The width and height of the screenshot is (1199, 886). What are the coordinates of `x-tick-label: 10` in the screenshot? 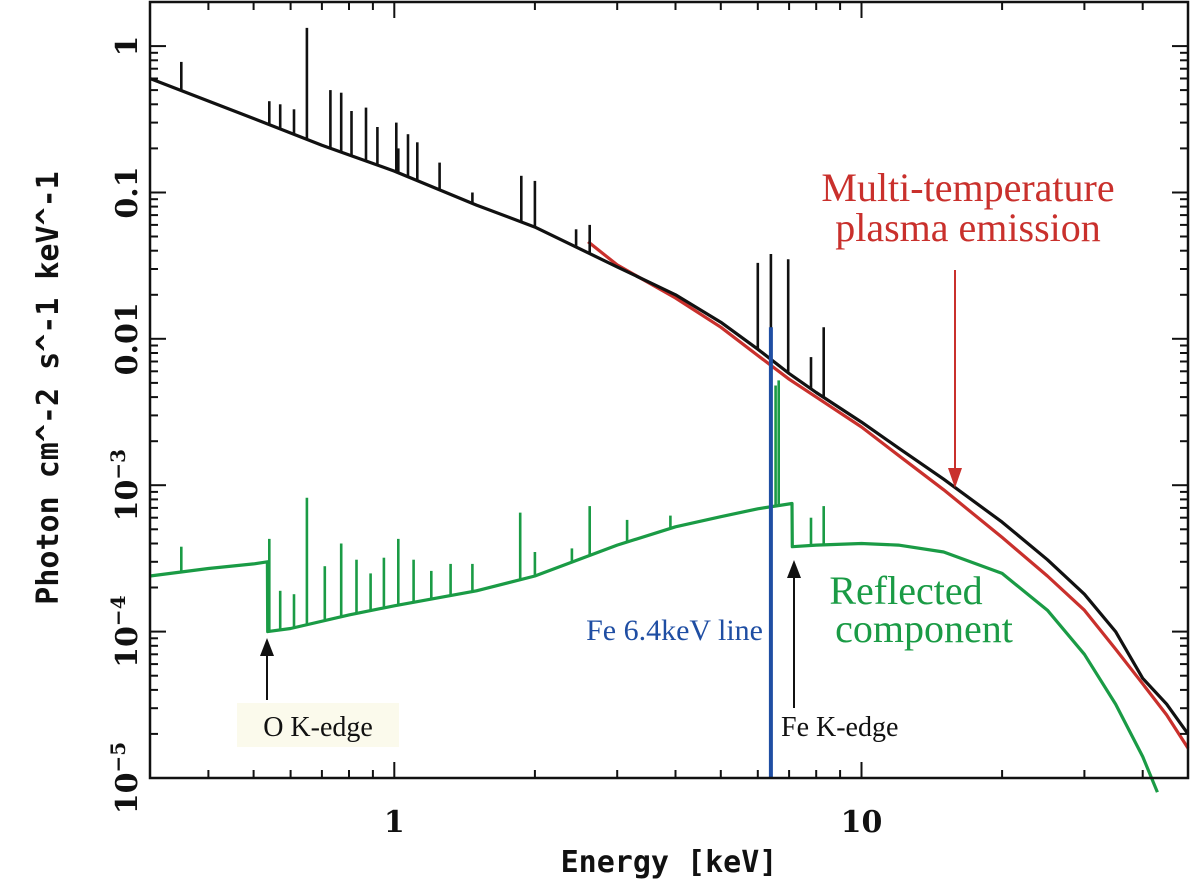 It's located at (862, 822).